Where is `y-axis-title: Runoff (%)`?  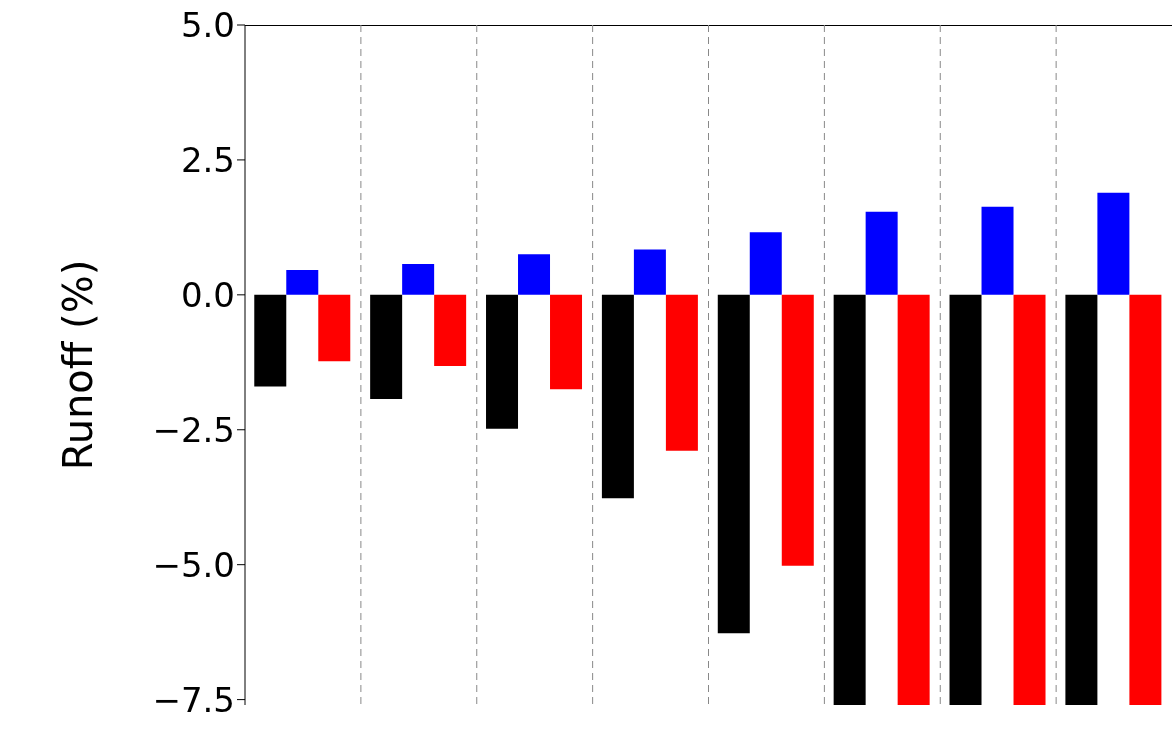
y-axis-title: Runoff (%) is located at coordinates (78, 365).